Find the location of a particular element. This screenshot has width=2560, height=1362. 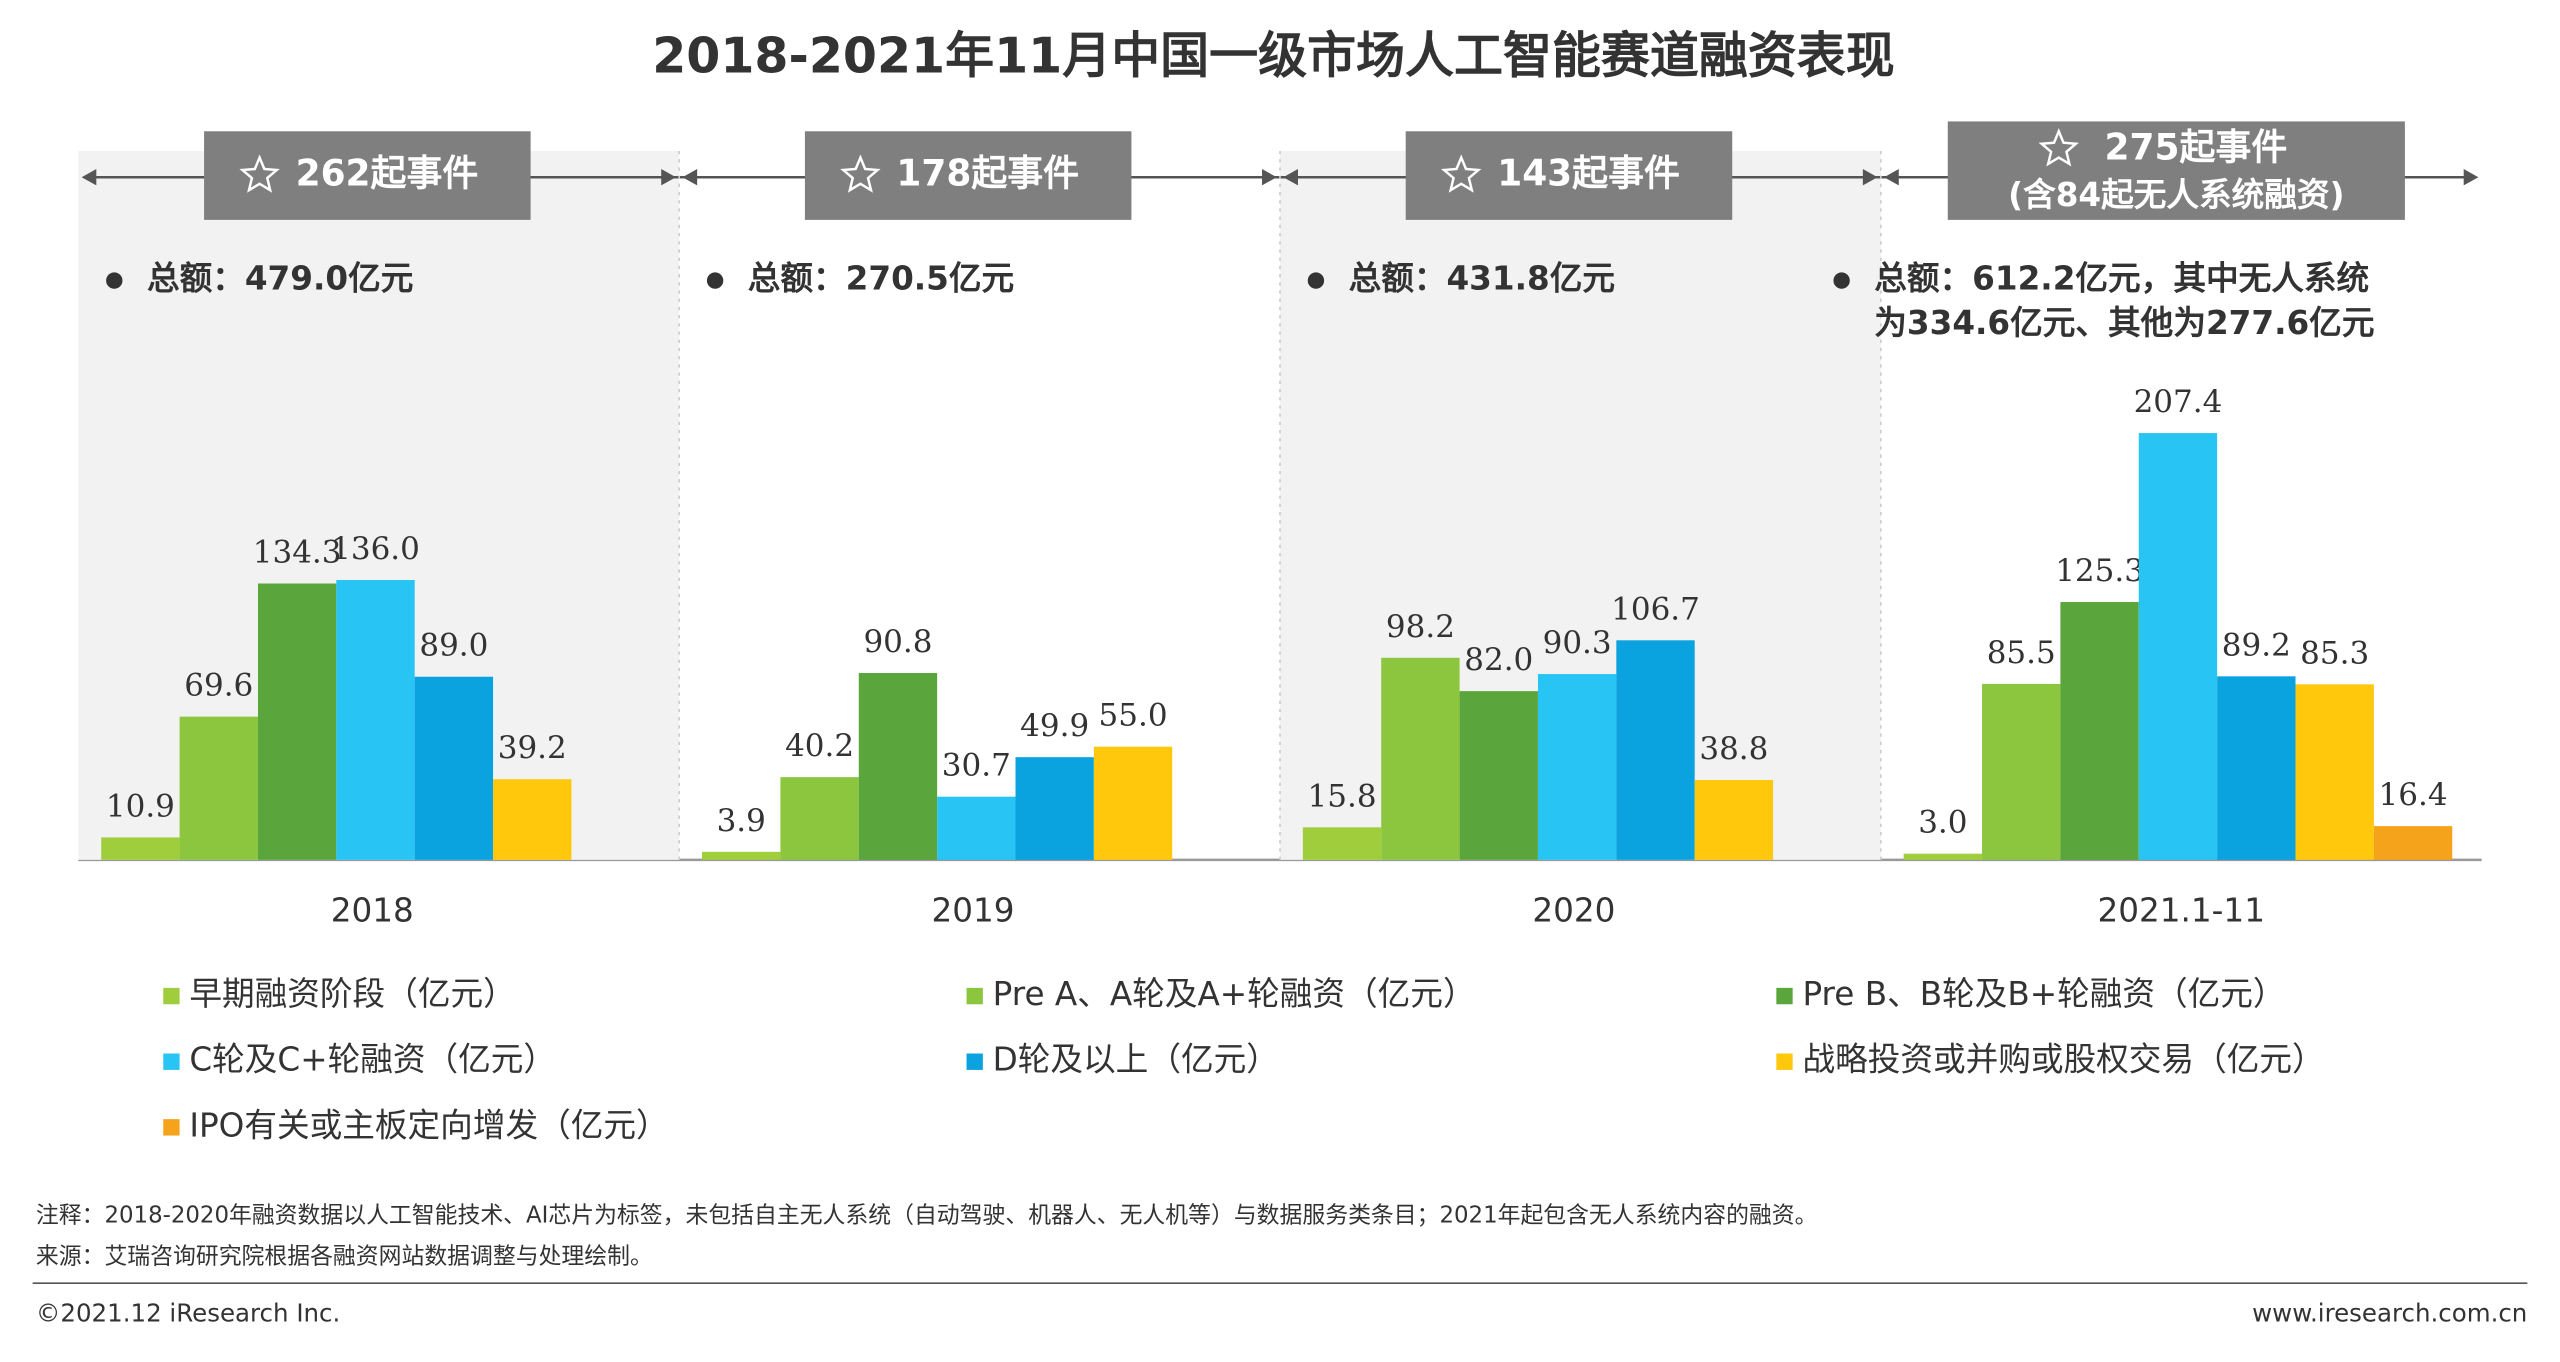

value-label: 3.9 is located at coordinates (741, 821).